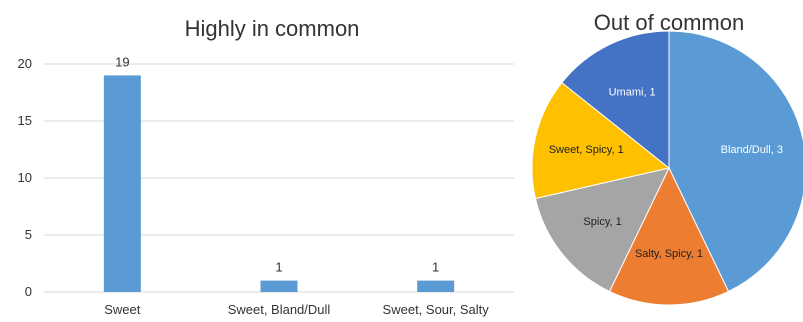 This screenshot has height=322, width=803. What do you see at coordinates (602, 222) in the screenshot?
I see `pie-slice-label: Spicy, 1` at bounding box center [602, 222].